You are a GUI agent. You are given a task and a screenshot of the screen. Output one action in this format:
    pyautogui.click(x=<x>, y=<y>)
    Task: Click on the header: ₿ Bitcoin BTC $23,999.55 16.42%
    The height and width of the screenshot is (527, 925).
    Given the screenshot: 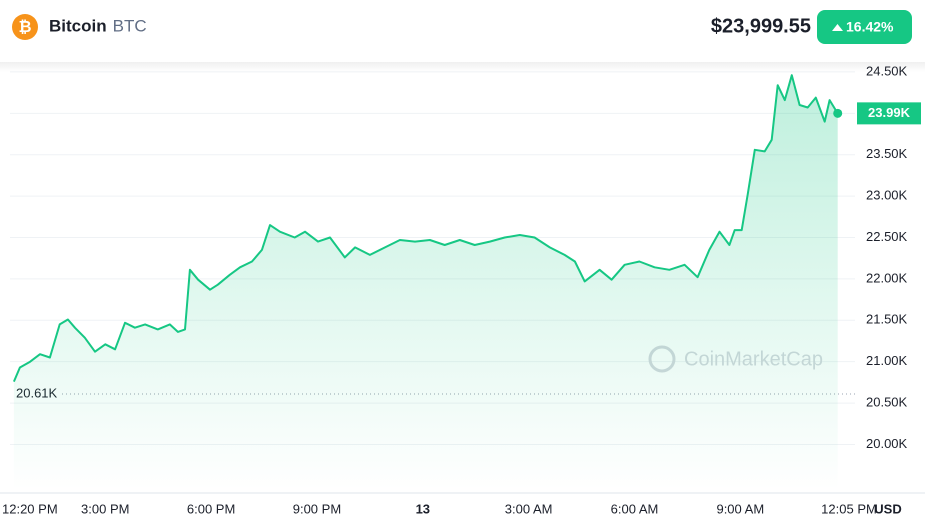 What is the action you would take?
    pyautogui.click(x=462, y=27)
    